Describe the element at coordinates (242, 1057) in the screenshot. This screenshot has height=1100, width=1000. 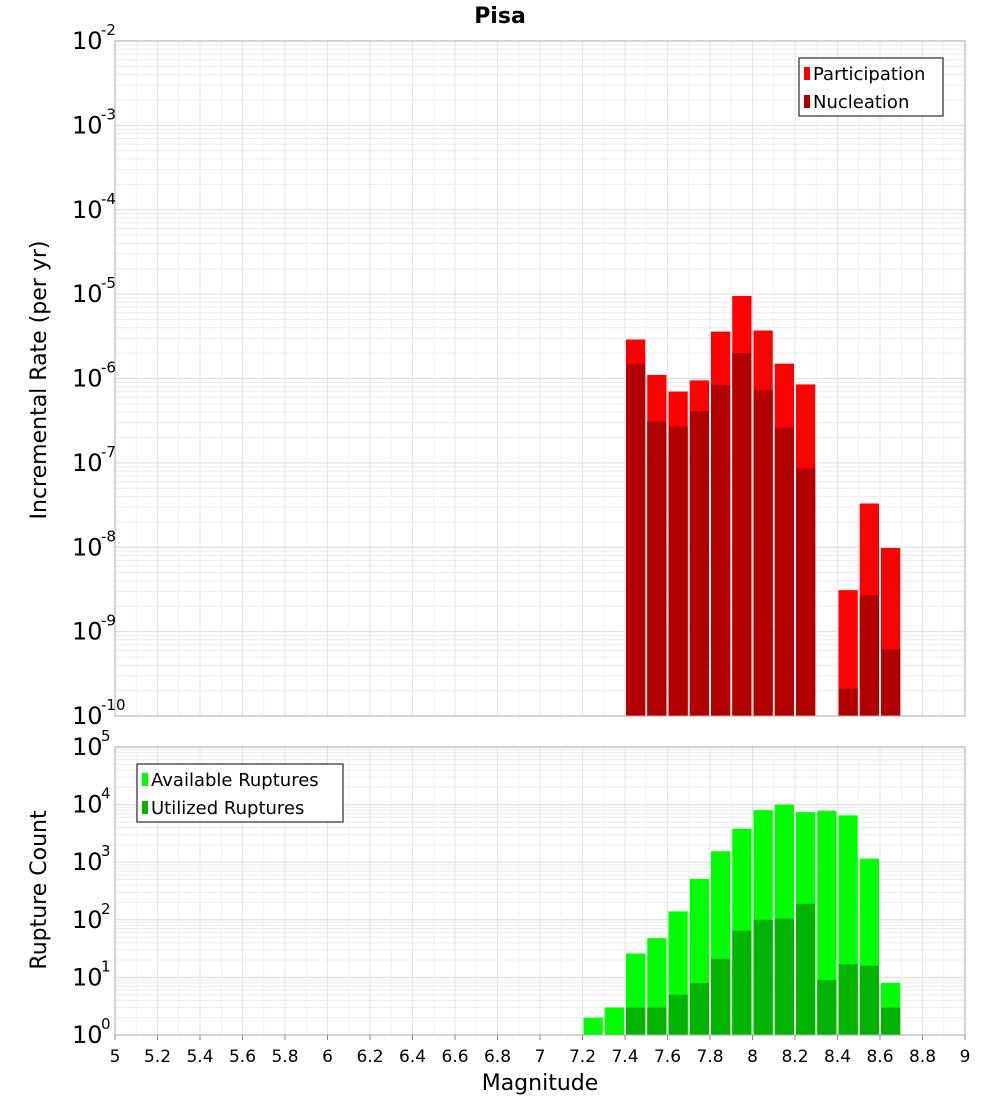
I see `x-tick-label: 5.6` at that location.